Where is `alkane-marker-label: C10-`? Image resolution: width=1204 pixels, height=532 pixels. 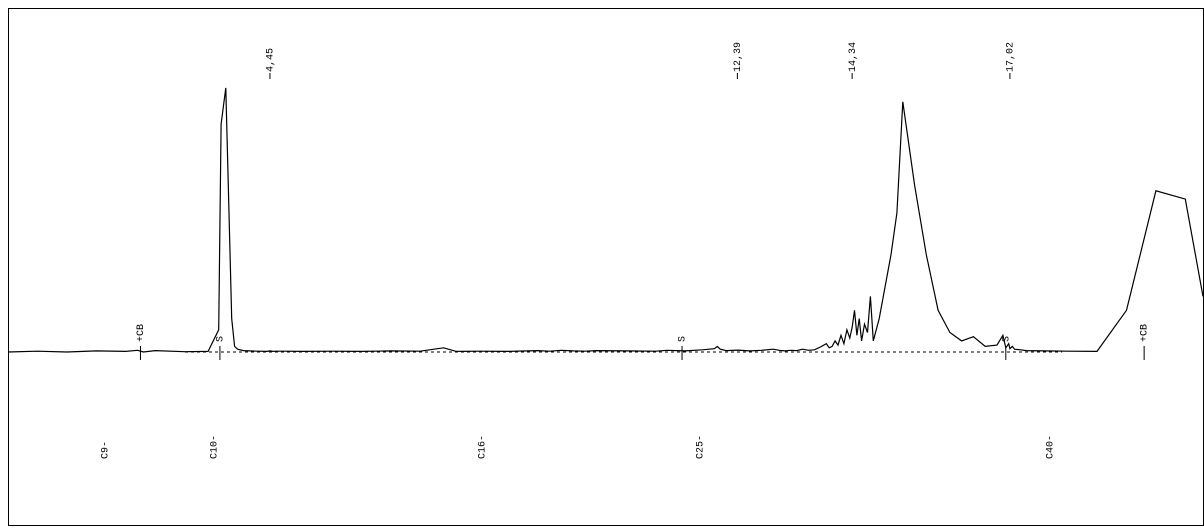
alkane-marker-label: C10- is located at coordinates (215, 447).